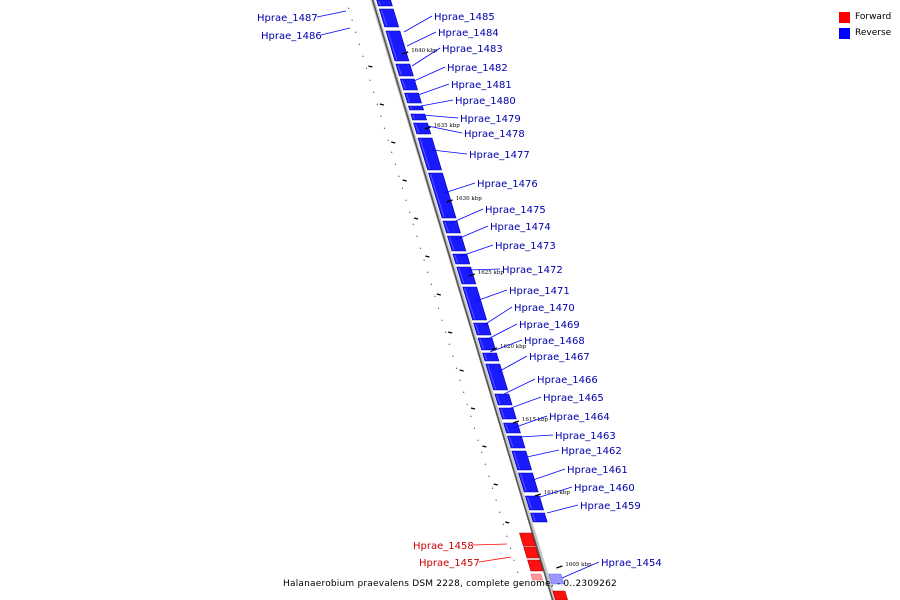 The image size is (900, 600). I want to click on gene-label: Hprae_1462, so click(591, 451).